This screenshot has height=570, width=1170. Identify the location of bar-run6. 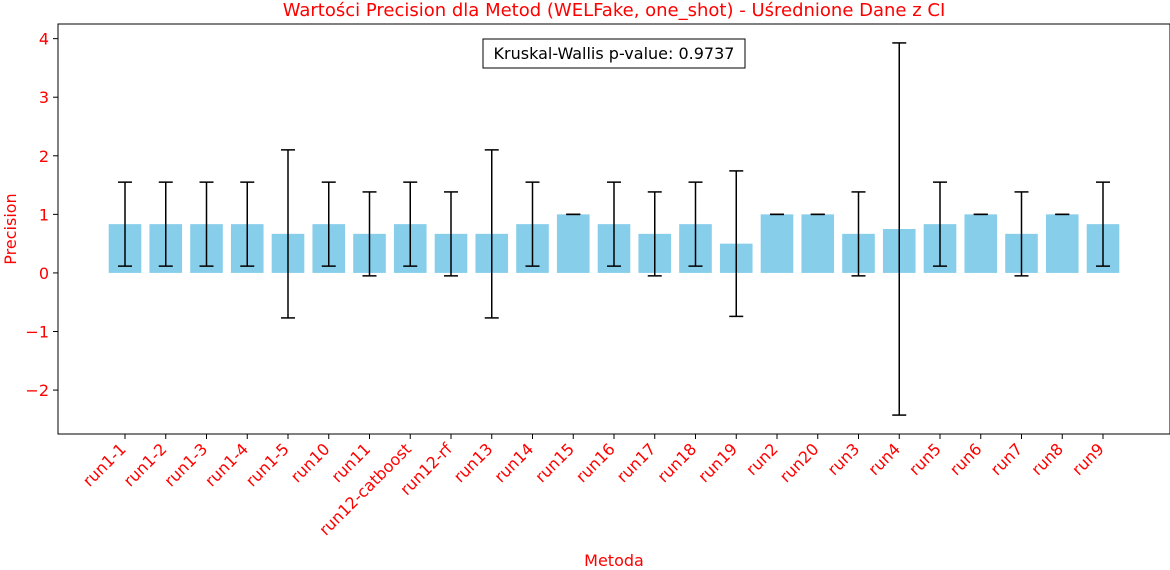
(981, 243).